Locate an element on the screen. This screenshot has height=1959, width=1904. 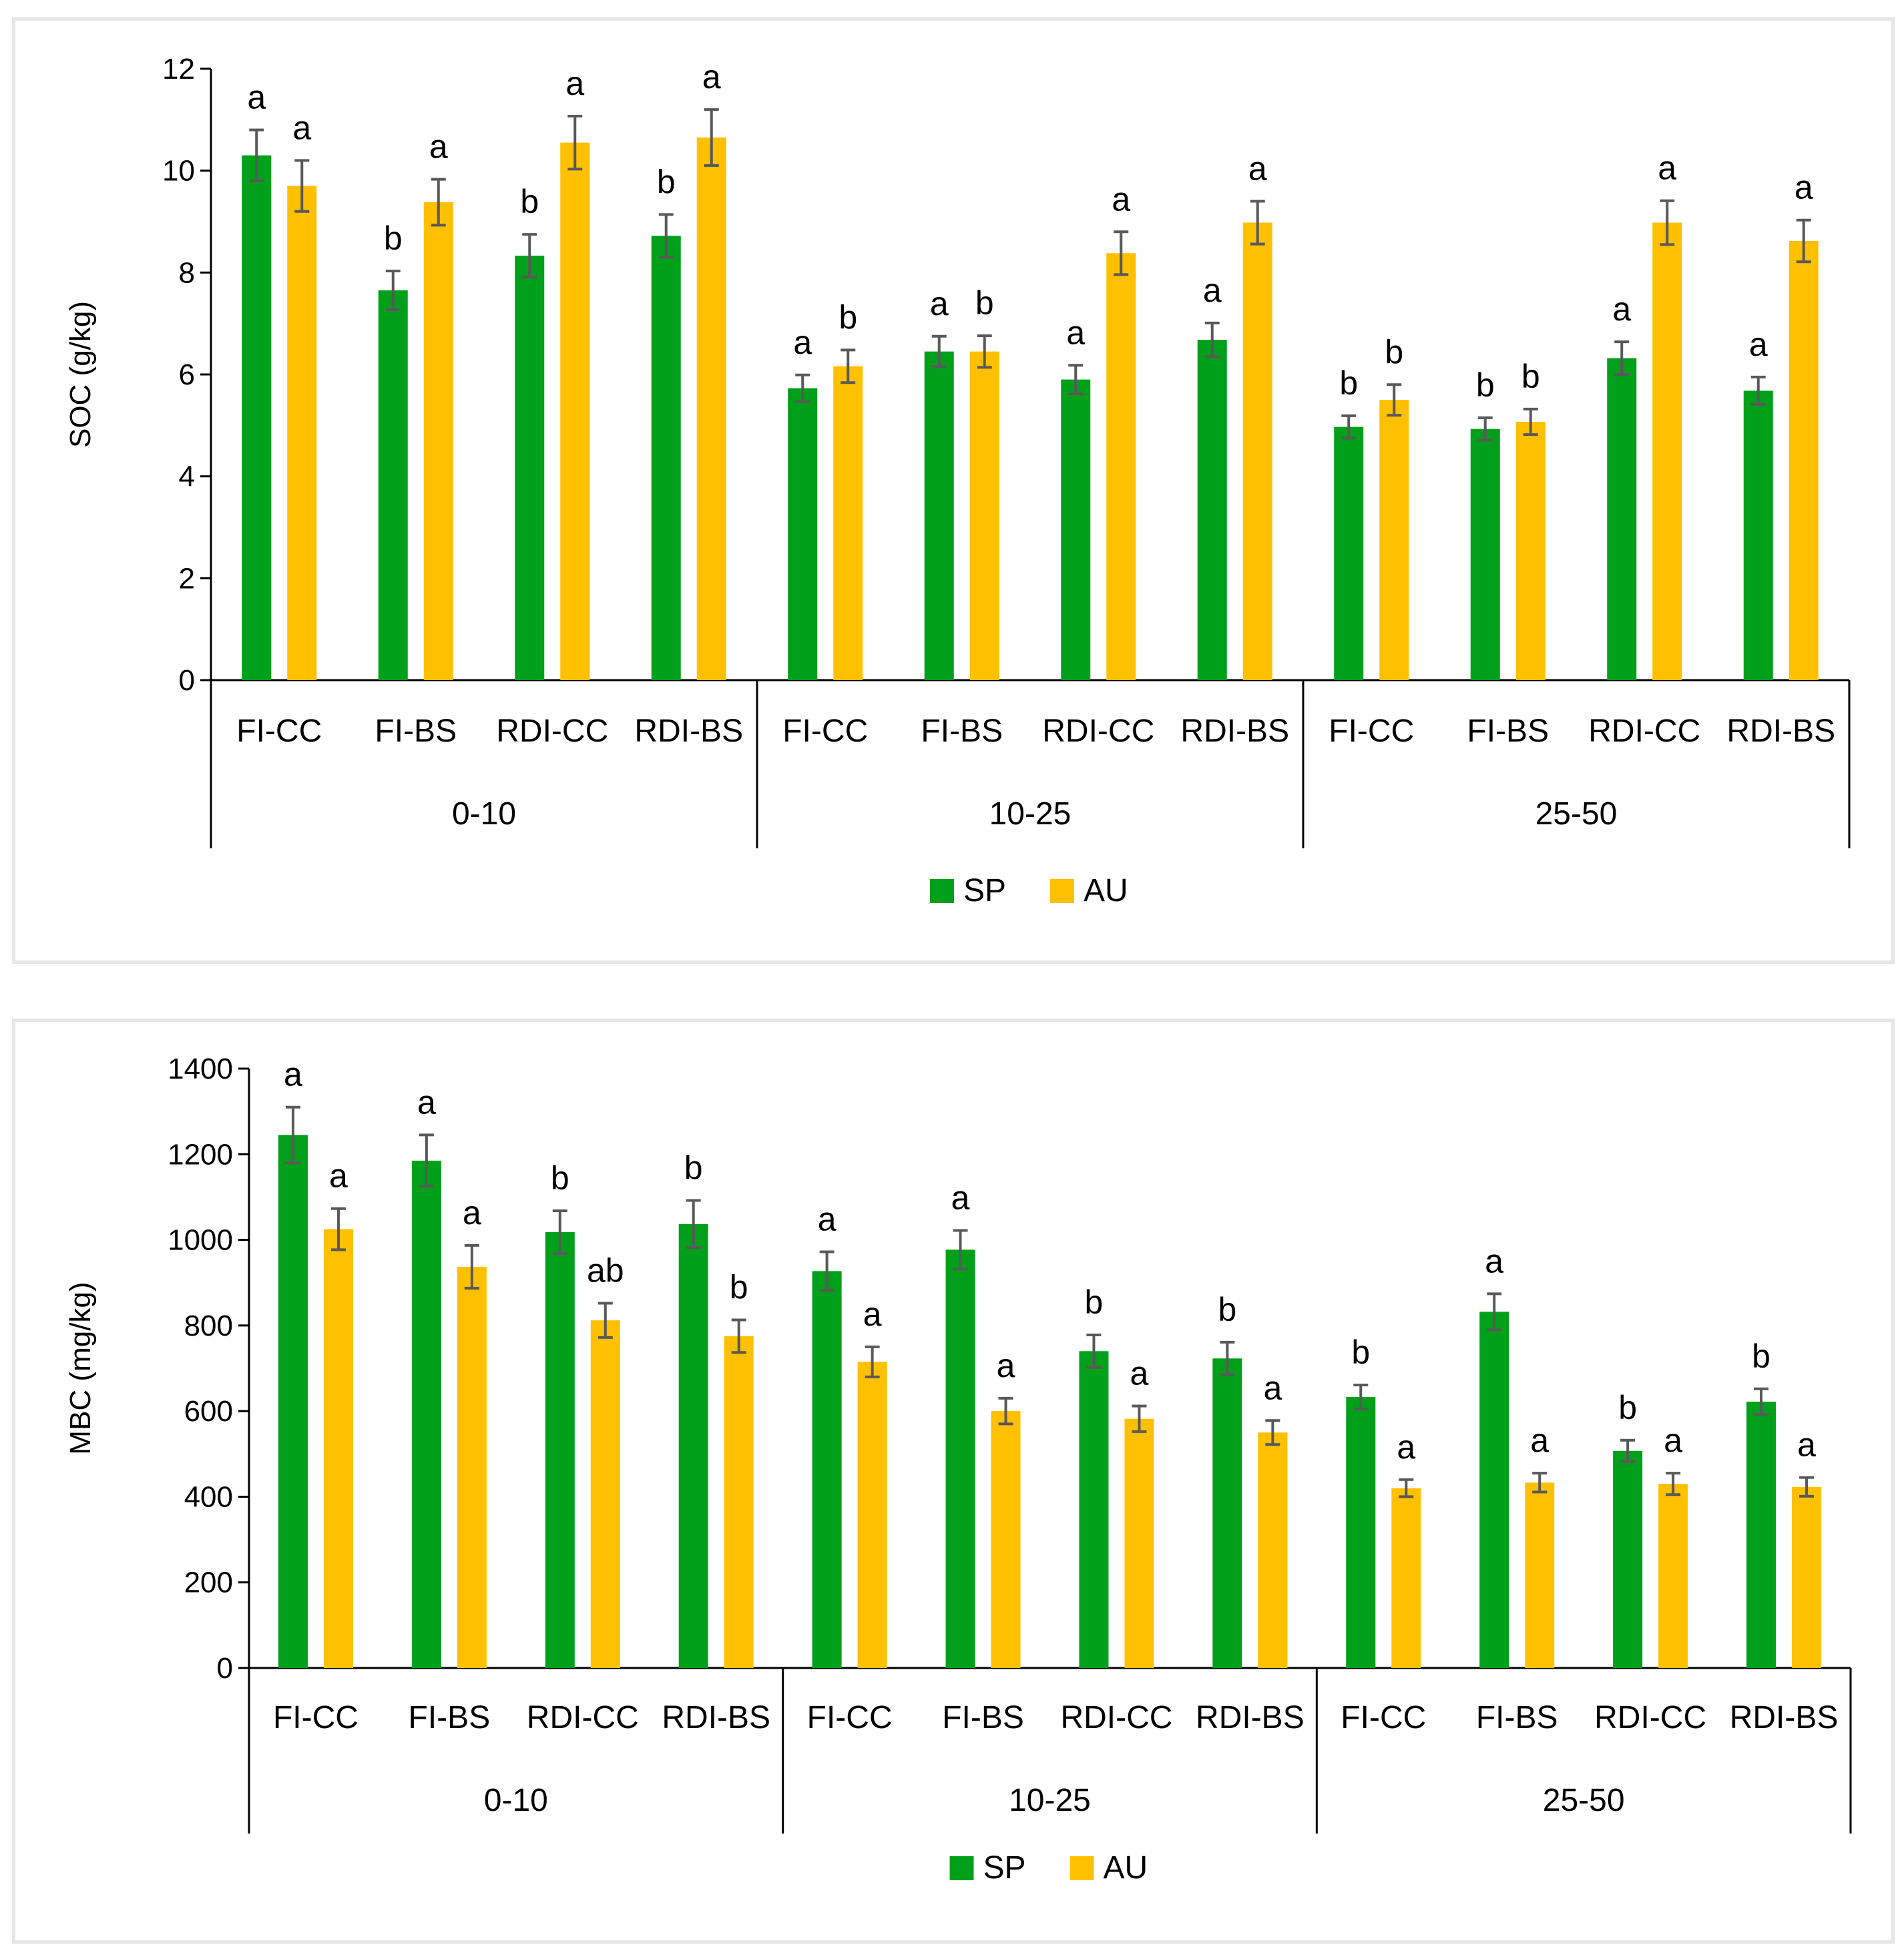
y-tick-label: 1400 is located at coordinates (200, 1069).